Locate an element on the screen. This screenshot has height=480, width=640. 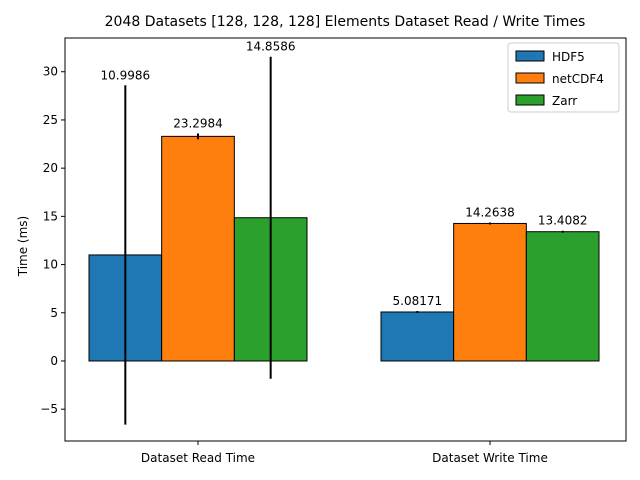
data-label-hdf5-0: 10.9986 is located at coordinates (126, 75).